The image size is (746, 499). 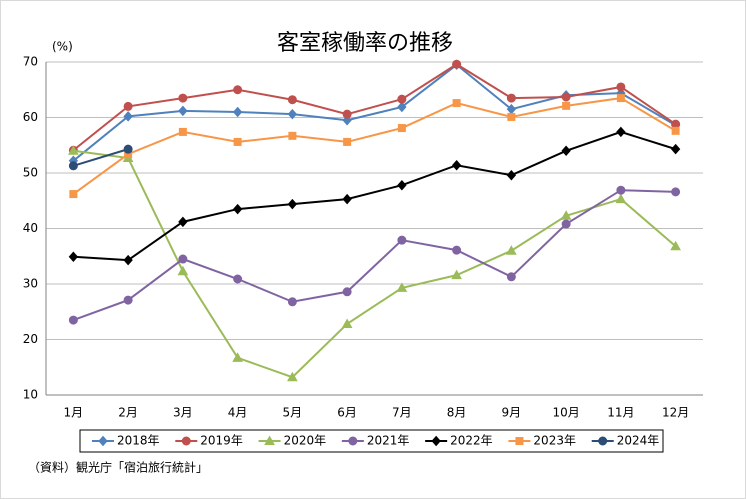 What do you see at coordinates (638, 441) in the screenshot?
I see `legend-label: 2024年` at bounding box center [638, 441].